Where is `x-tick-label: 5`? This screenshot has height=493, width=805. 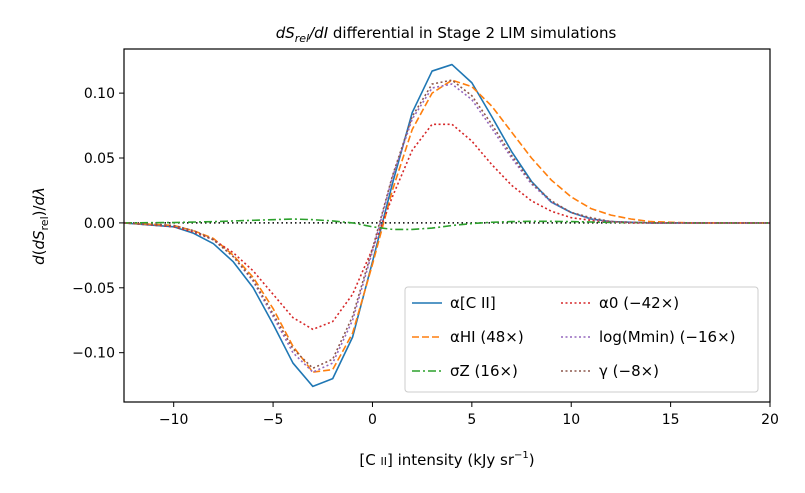 x-tick-label: 5 is located at coordinates (471, 420).